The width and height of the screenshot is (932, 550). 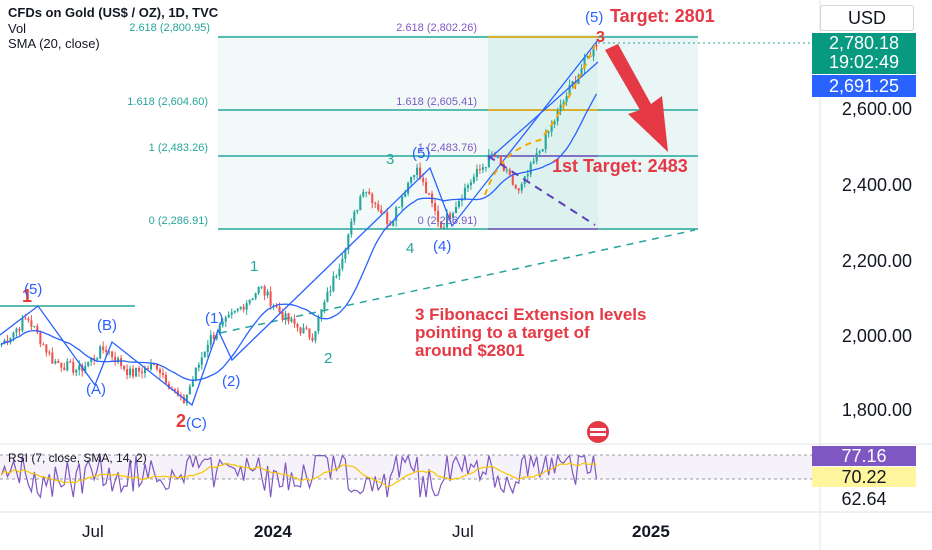 I want to click on last-price-tag: 2,780.18 19:02:49, so click(x=864, y=53).